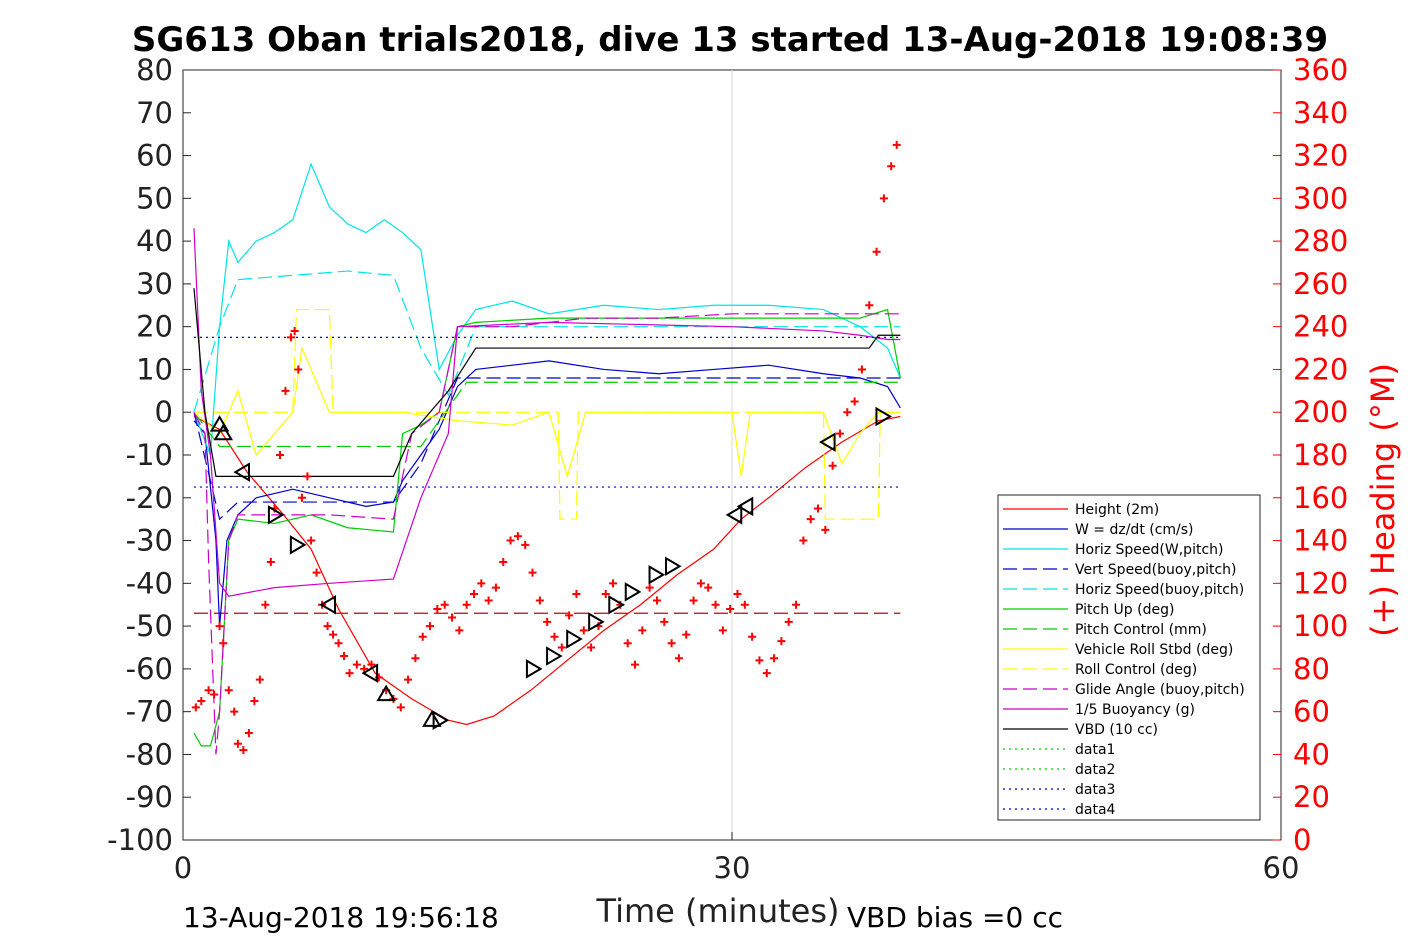  What do you see at coordinates (1116, 730) in the screenshot?
I see `legend-label: VBD (10 cc)` at bounding box center [1116, 730].